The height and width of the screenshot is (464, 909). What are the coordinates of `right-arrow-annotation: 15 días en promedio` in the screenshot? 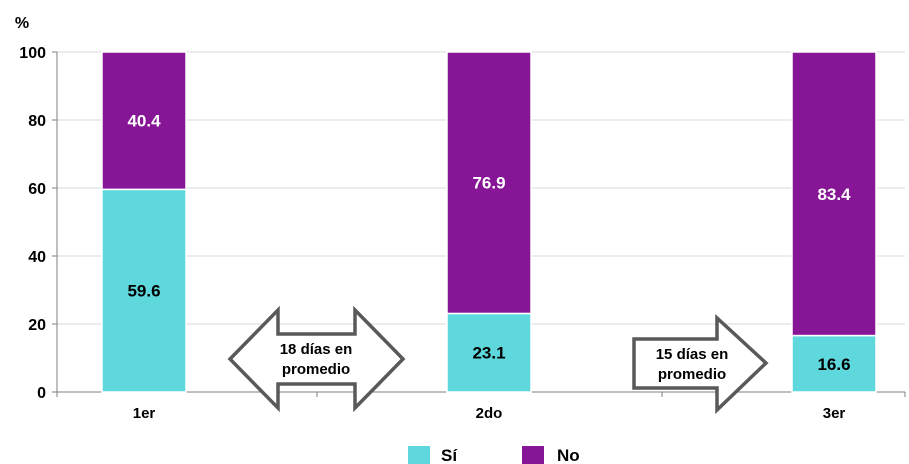 It's located at (700, 364).